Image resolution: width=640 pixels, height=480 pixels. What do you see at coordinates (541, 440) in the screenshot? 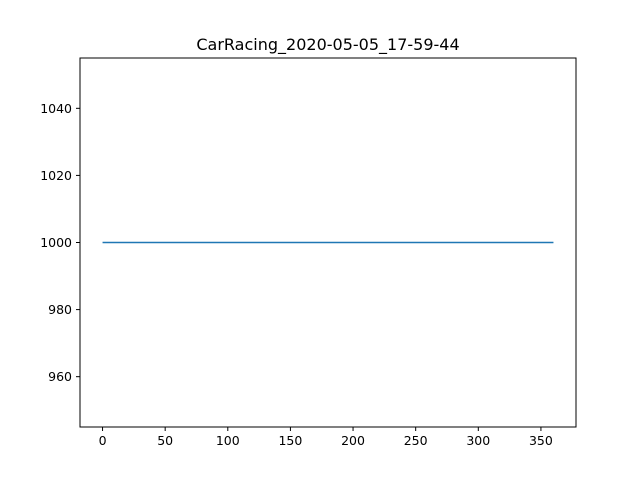
I see `x-tick-label: 350` at bounding box center [541, 440].